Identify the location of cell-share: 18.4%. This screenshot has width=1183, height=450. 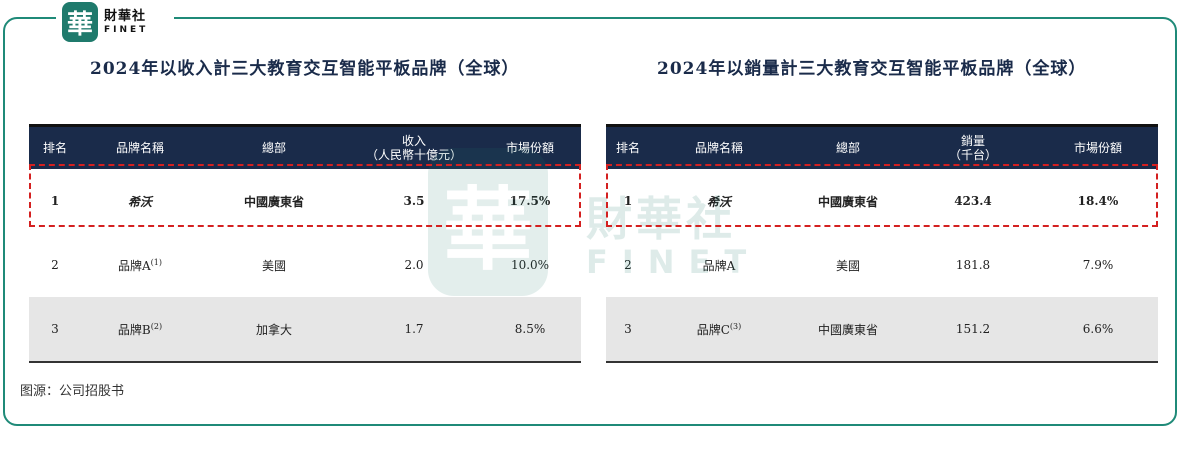
(1098, 201).